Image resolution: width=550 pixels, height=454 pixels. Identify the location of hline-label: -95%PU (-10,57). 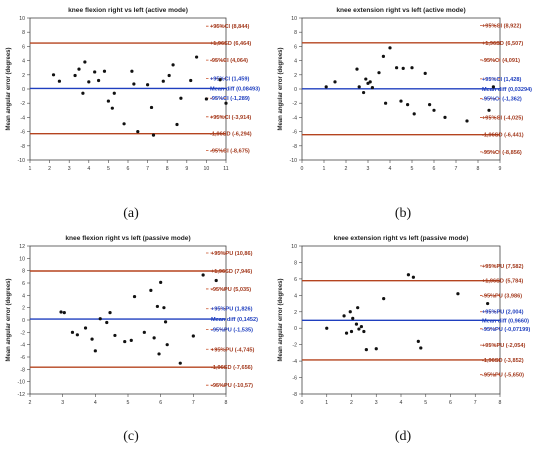
(232, 386).